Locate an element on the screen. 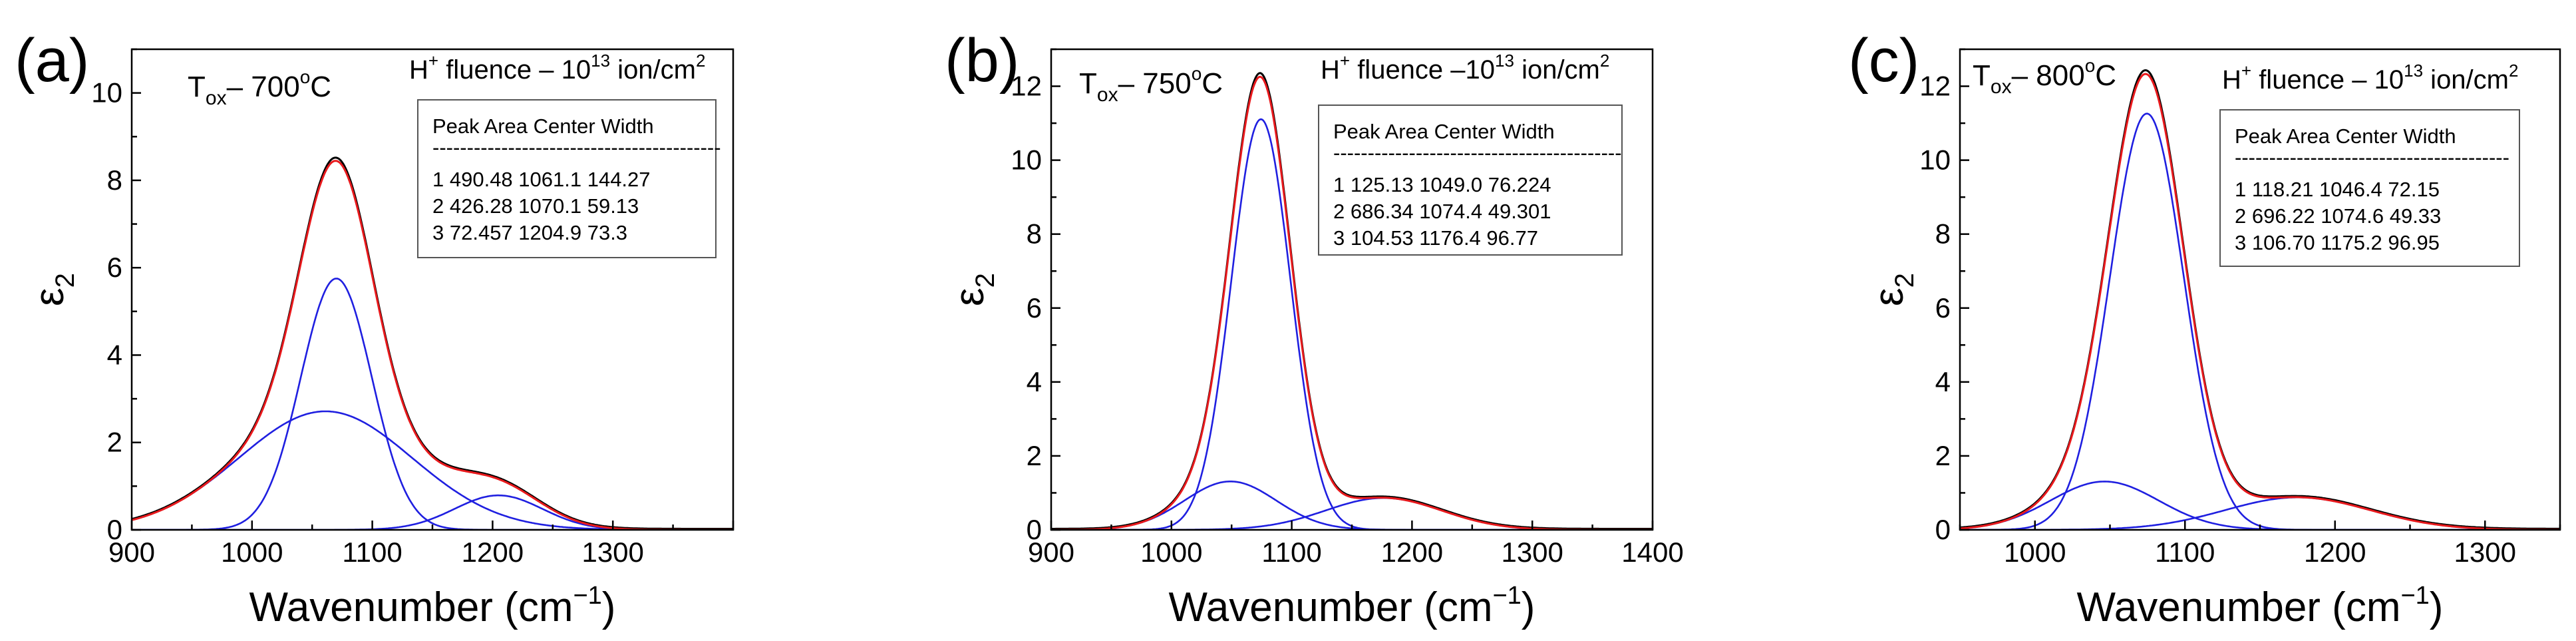 The width and height of the screenshot is (2576, 641). x-axis-title: Wavenumber (cm−1) is located at coordinates (2260, 606).